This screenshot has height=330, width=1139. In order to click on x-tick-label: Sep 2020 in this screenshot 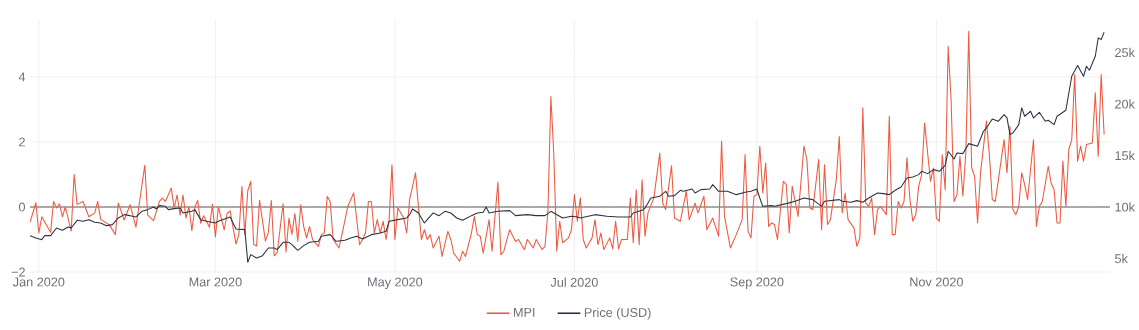, I will do `click(757, 283)`.